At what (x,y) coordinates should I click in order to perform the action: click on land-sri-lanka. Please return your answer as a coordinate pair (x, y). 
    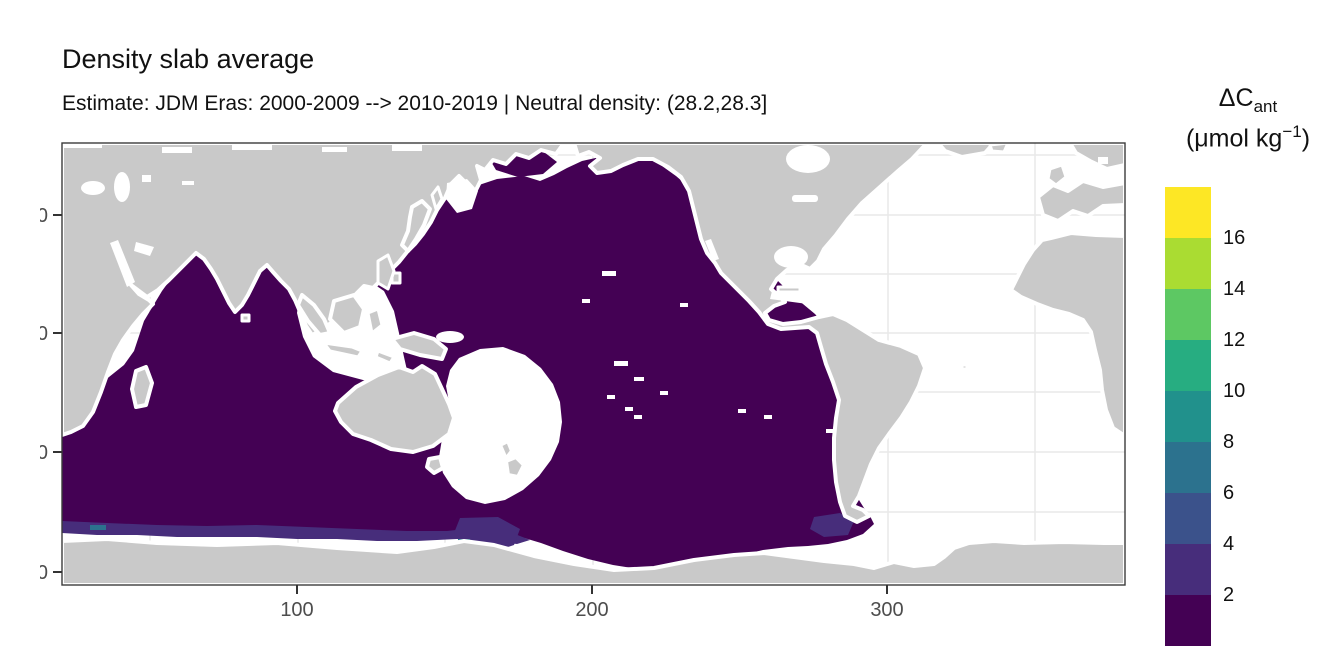
    Looking at the image, I should click on (245, 318).